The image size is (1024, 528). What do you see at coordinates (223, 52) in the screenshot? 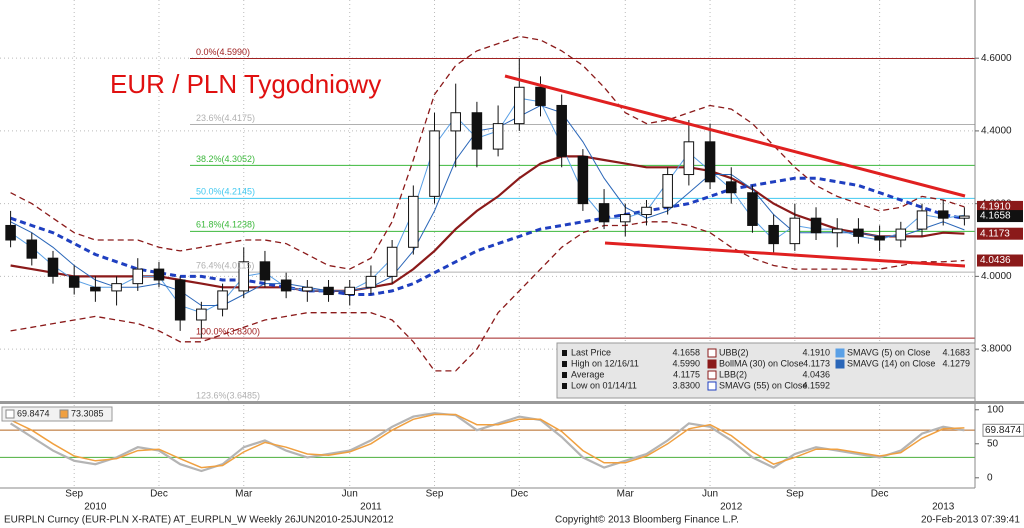
I see `fib-label: 0.0%(4.5990)` at bounding box center [223, 52].